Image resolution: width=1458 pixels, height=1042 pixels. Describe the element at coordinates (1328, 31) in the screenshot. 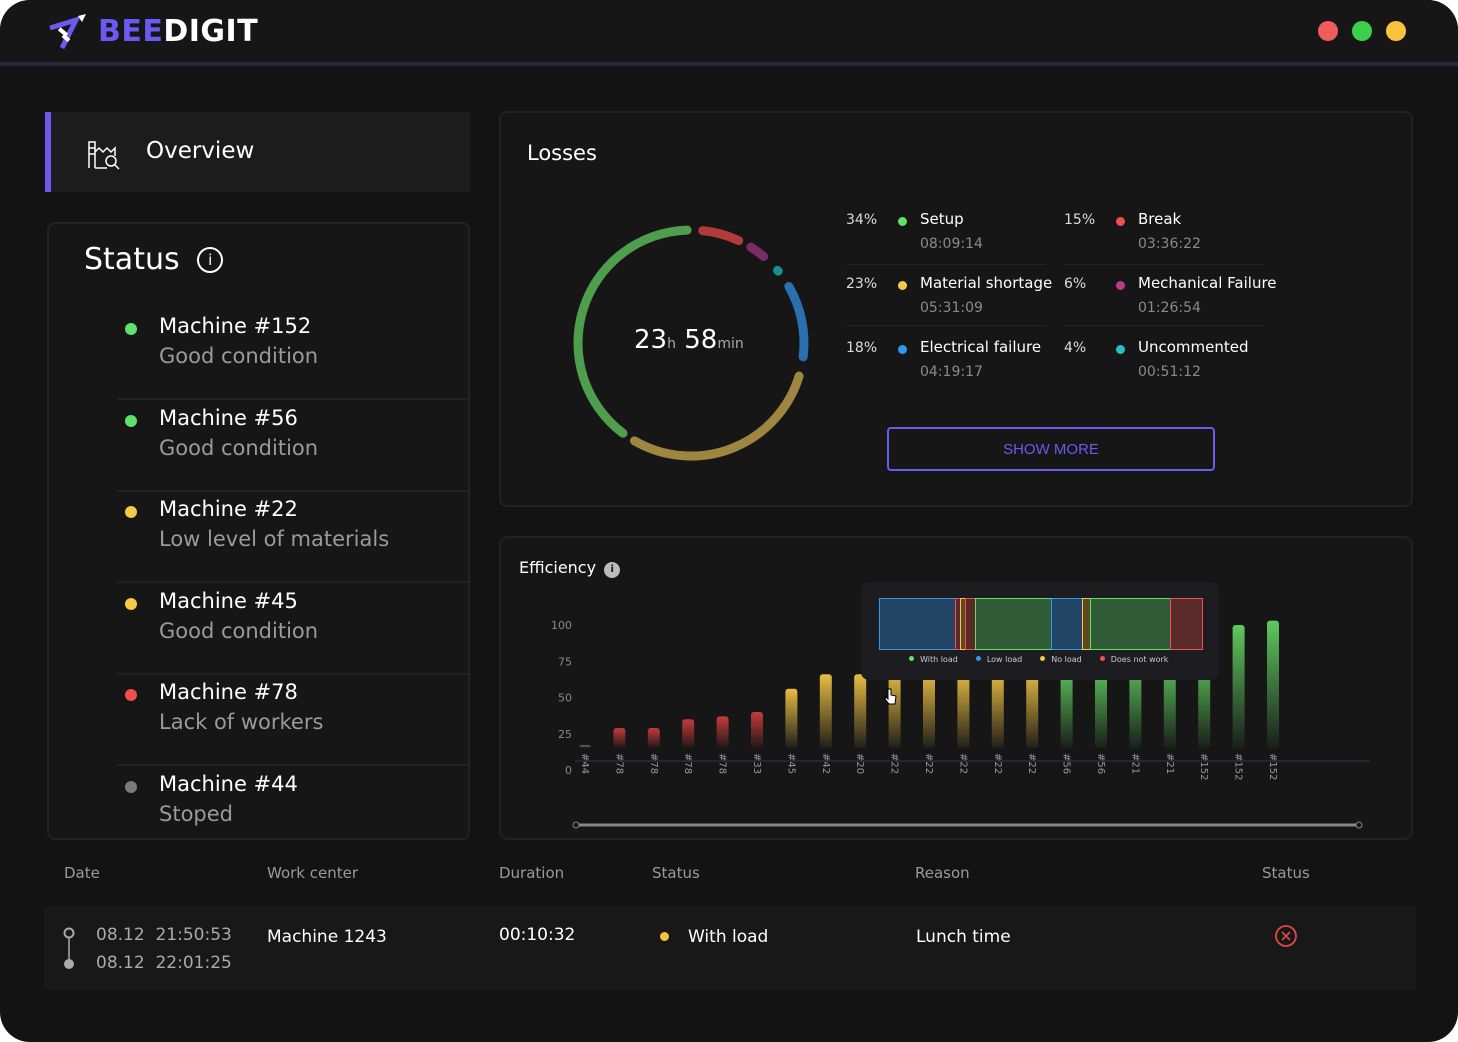

I see `window-close-button` at that location.